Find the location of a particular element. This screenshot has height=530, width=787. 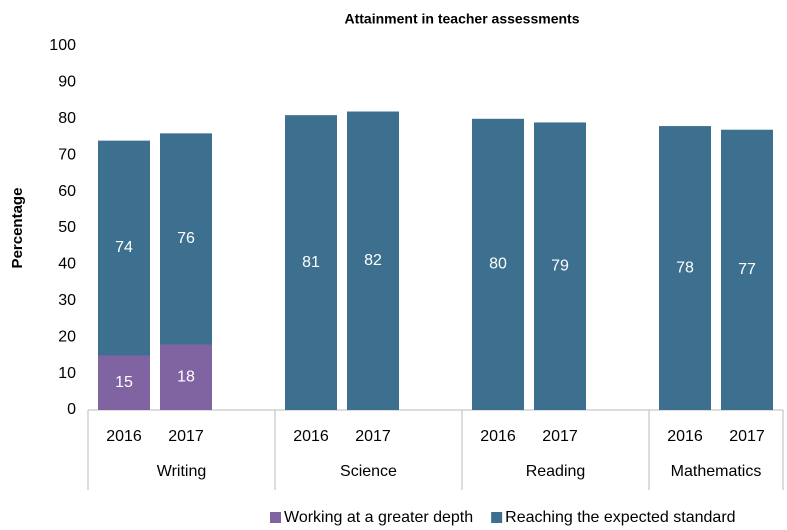

value-label: 78 is located at coordinates (685, 267).